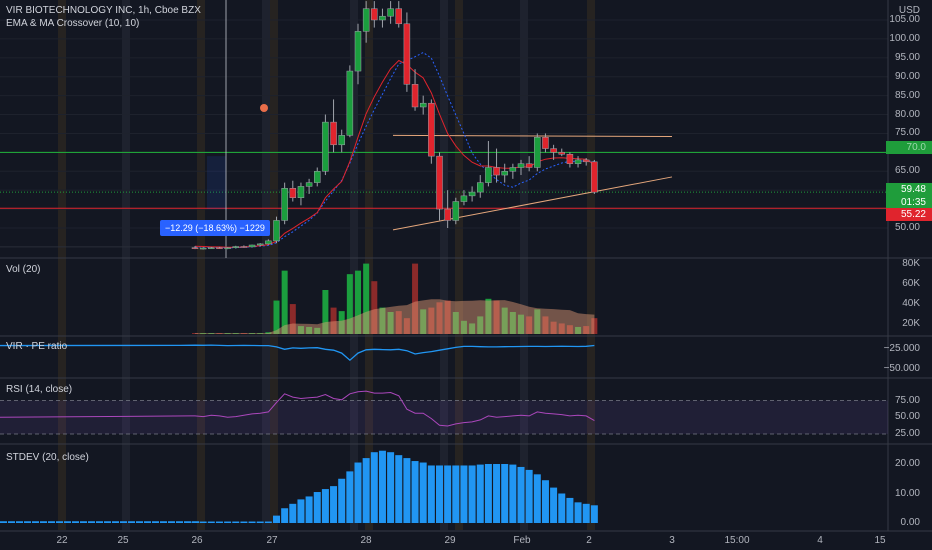  I want to click on price-tick-label: 65.00, so click(907, 171).